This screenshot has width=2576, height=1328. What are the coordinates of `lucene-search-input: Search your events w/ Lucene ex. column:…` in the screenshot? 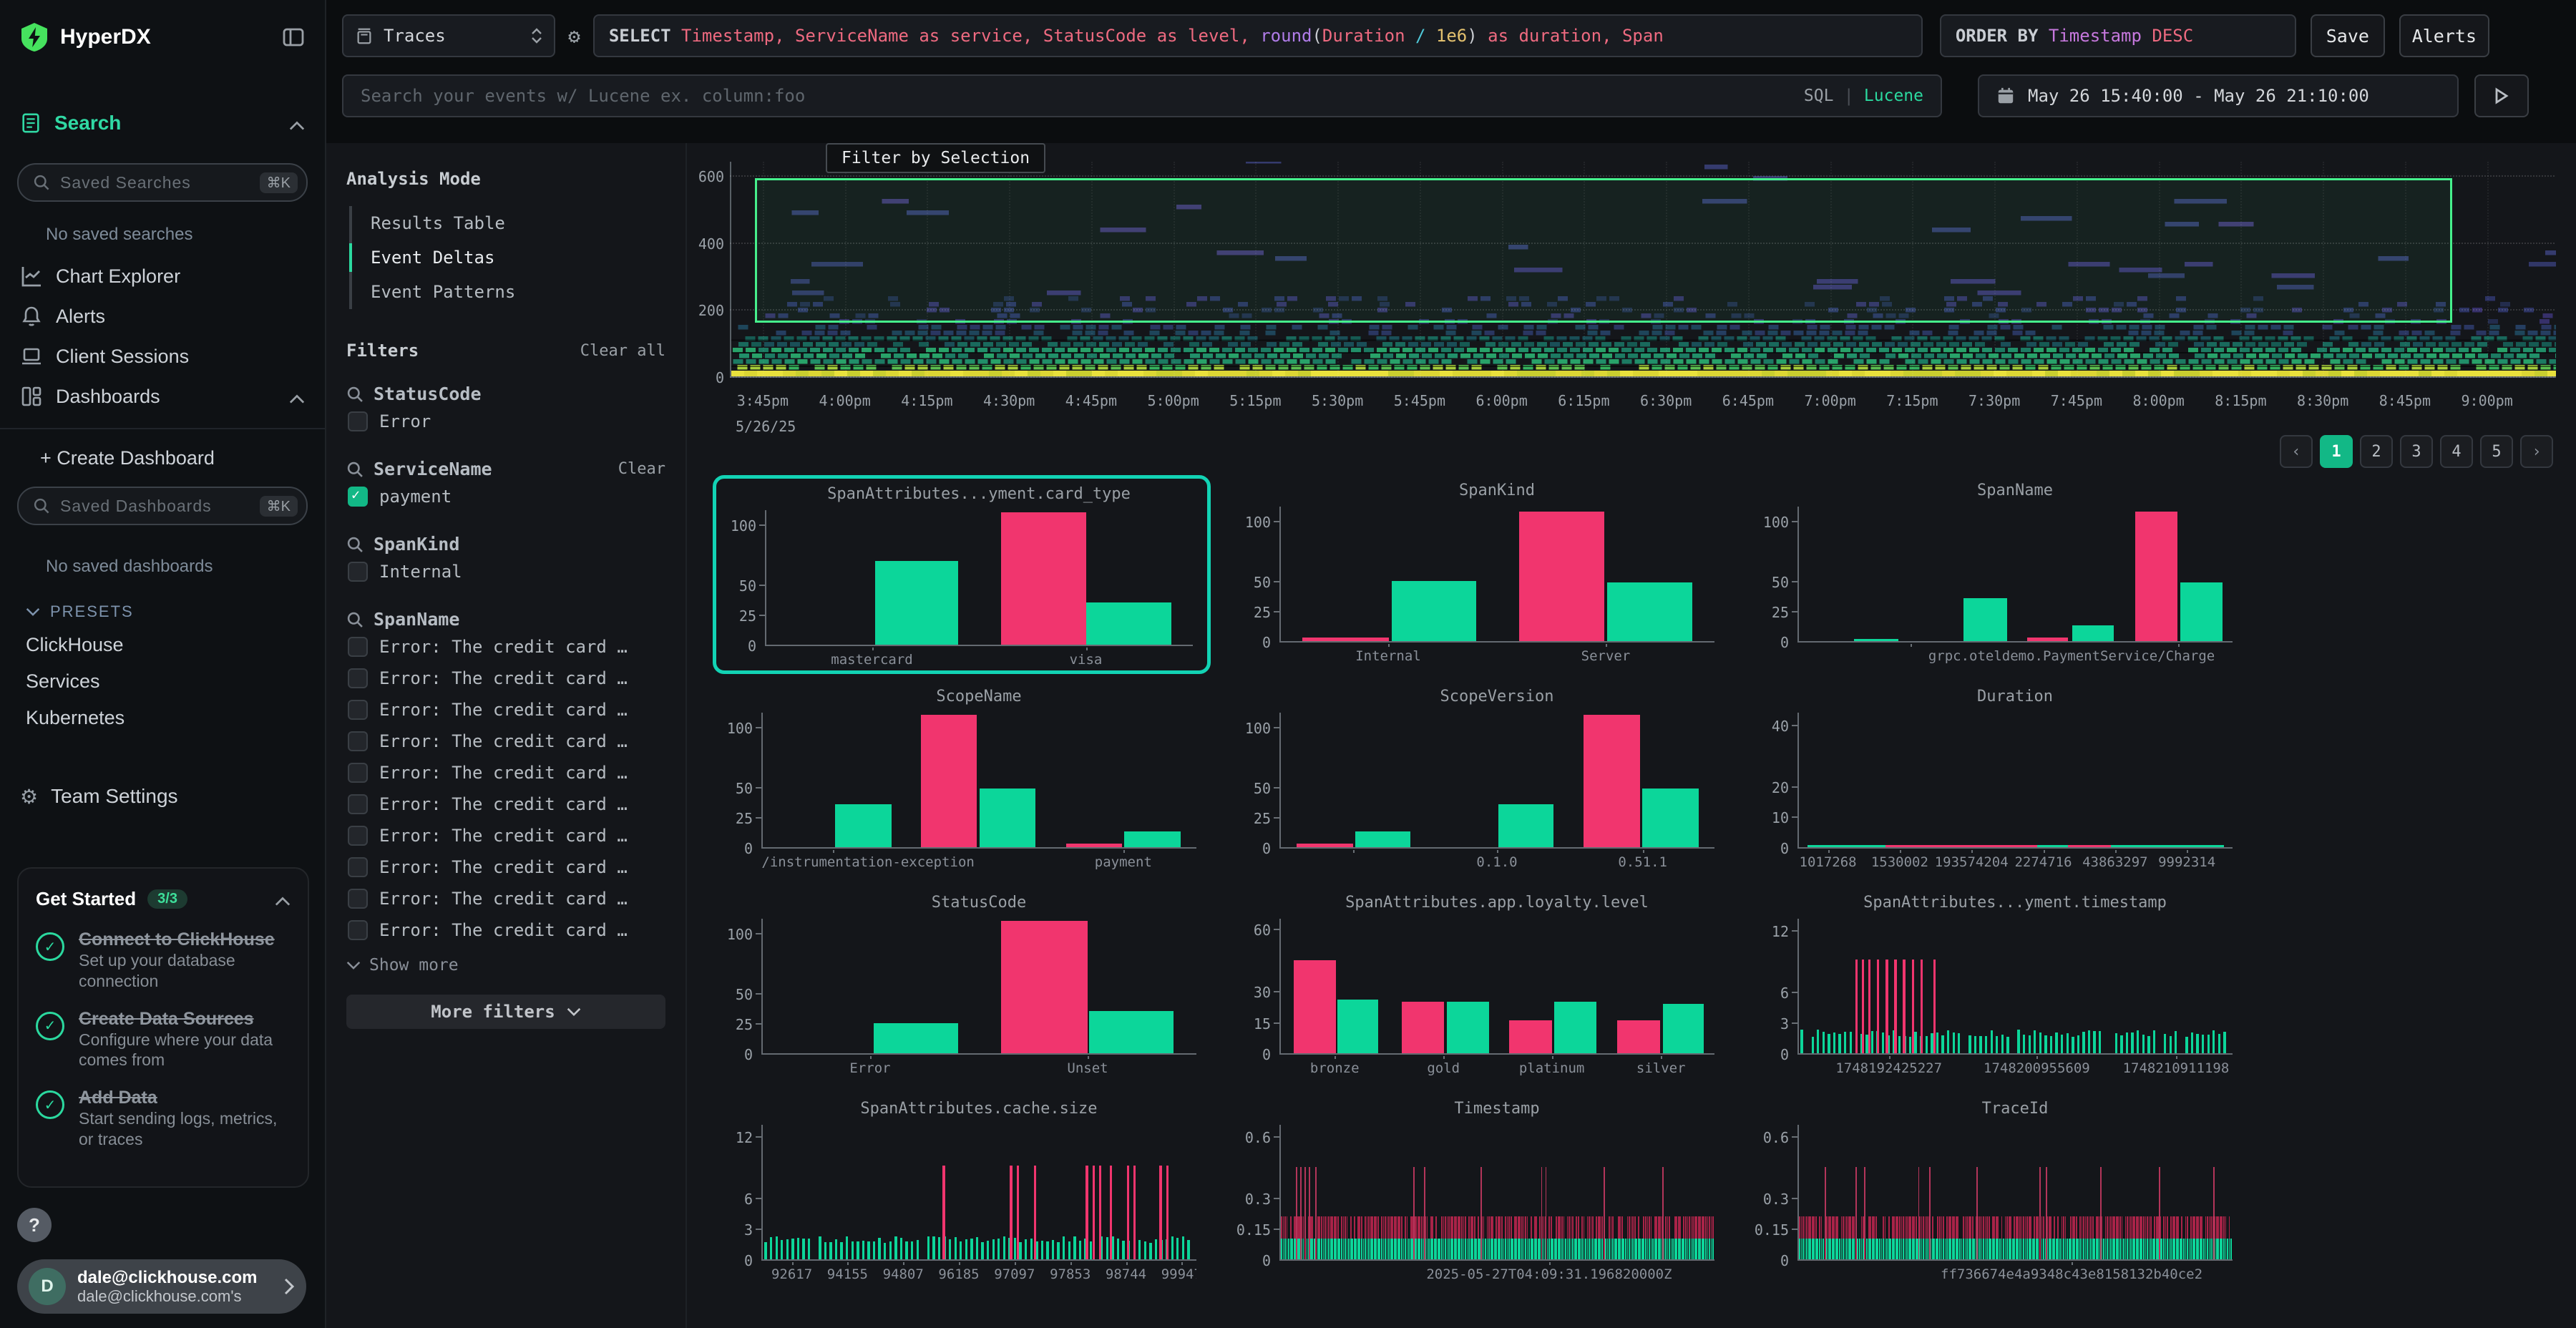 It's located at (1142, 96).